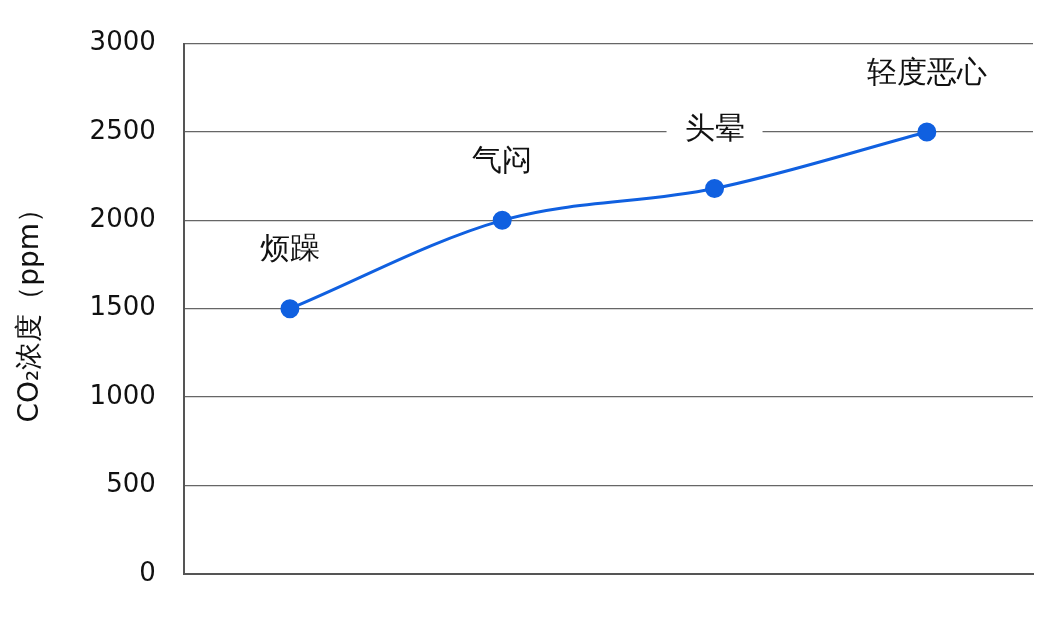 The width and height of the screenshot is (1051, 641). Describe the element at coordinates (122, 129) in the screenshot. I see `y-tick-label: 2500` at that location.